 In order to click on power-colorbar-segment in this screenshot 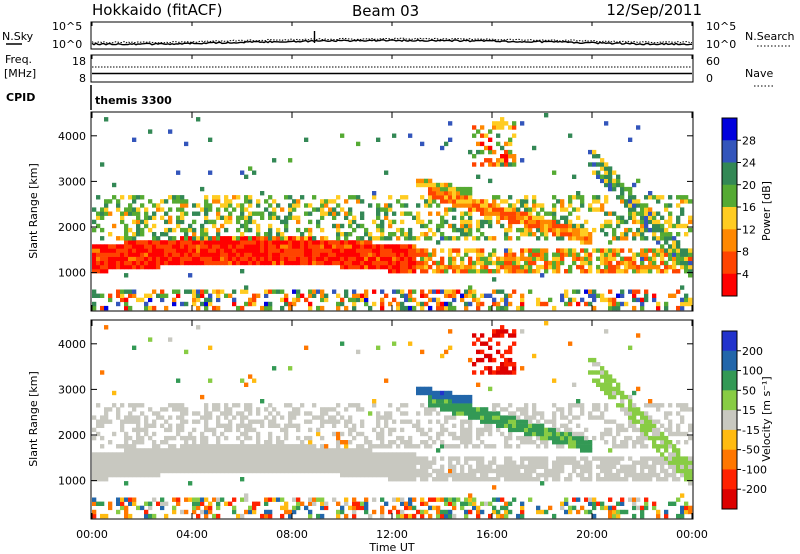, I will do `click(729, 263)`.